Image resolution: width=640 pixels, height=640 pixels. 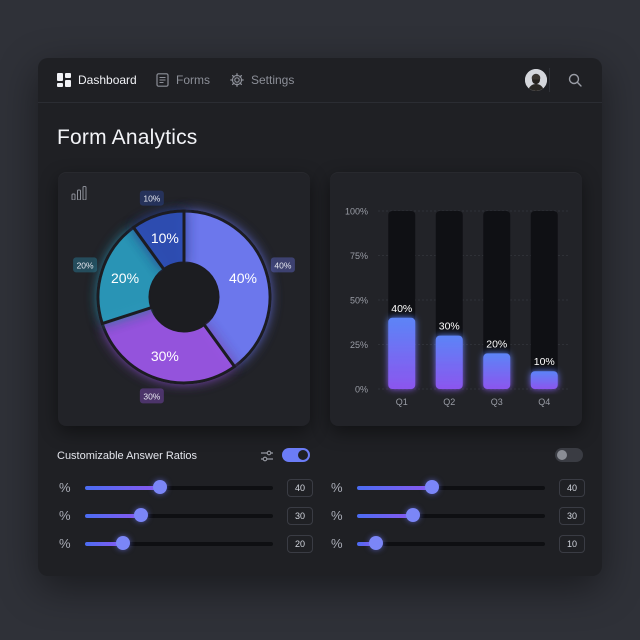 I want to click on left-slider-group: % 40% 30% 20, so click(x=186, y=523).